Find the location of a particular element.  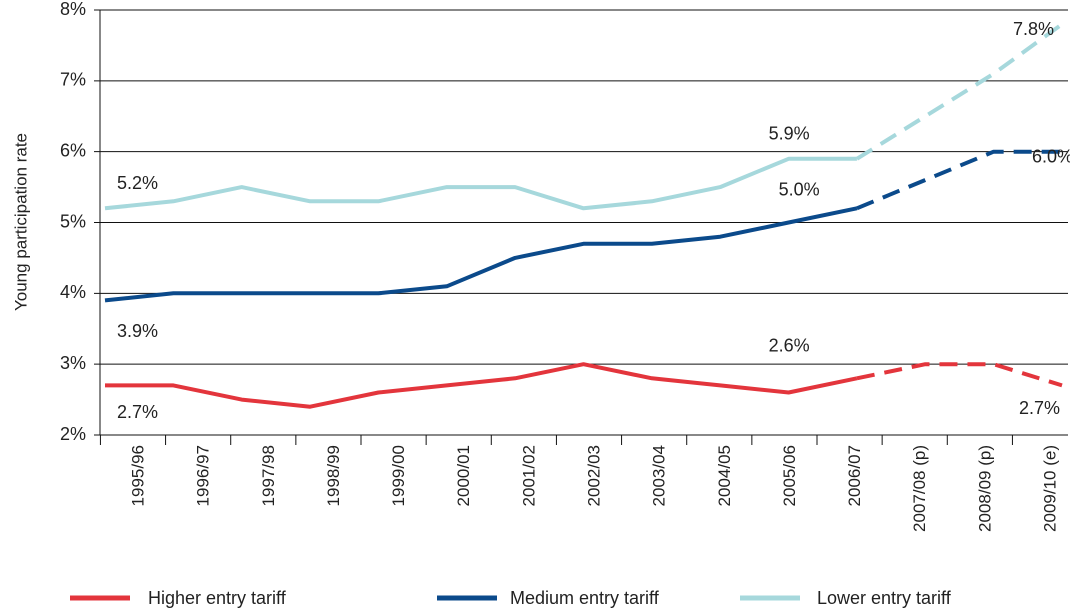

y-tick-label: 2% is located at coordinates (73, 434).